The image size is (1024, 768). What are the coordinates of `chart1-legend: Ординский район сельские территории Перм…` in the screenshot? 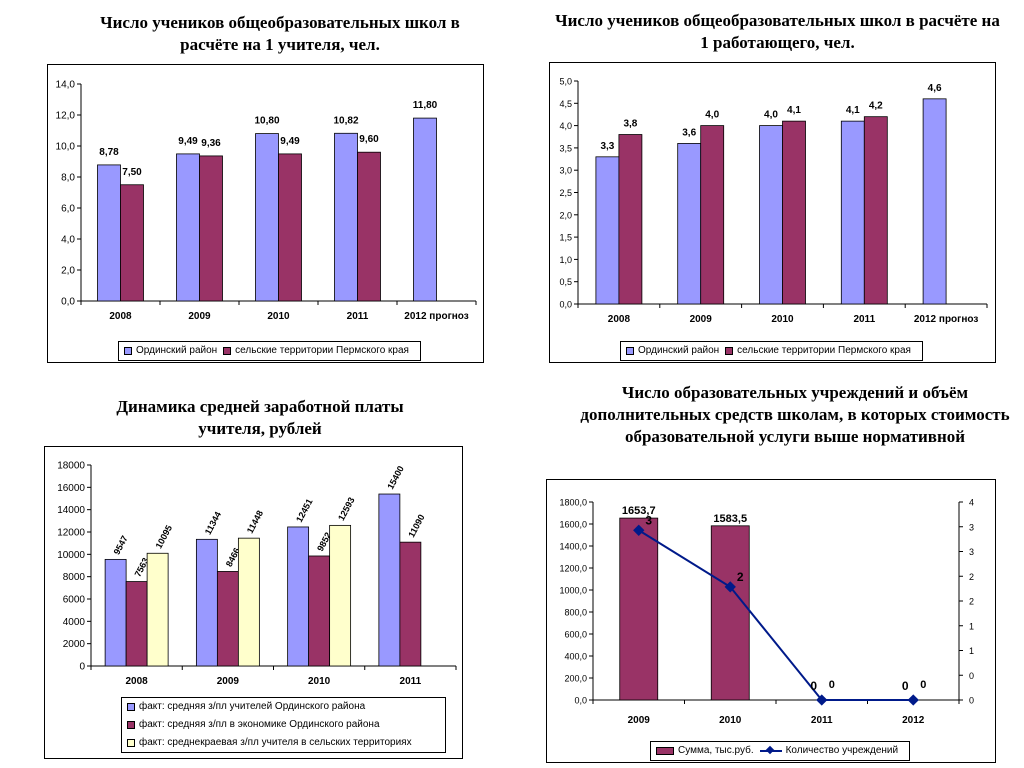 It's located at (269, 351).